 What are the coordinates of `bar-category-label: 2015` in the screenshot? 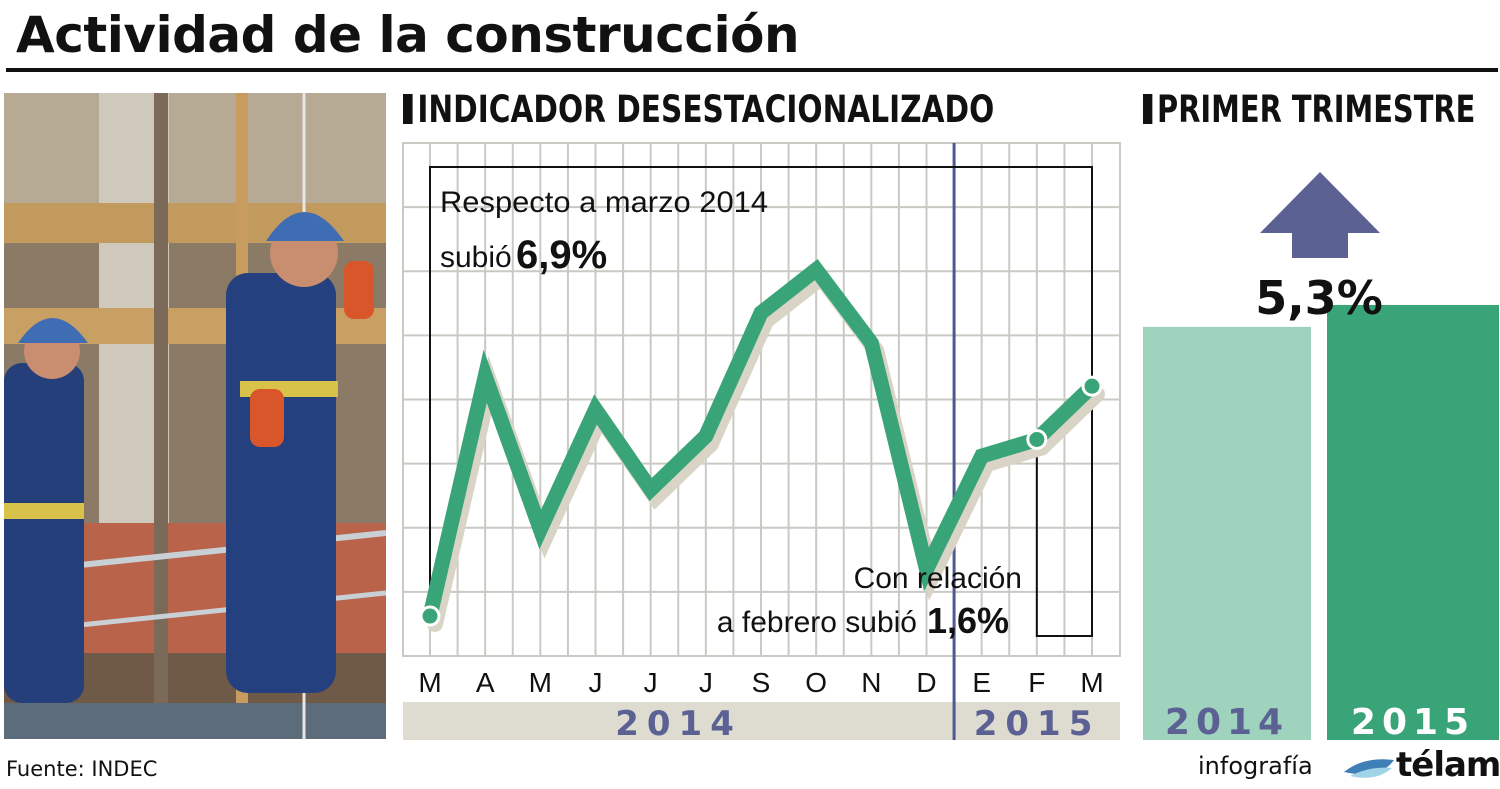 It's located at (1413, 722).